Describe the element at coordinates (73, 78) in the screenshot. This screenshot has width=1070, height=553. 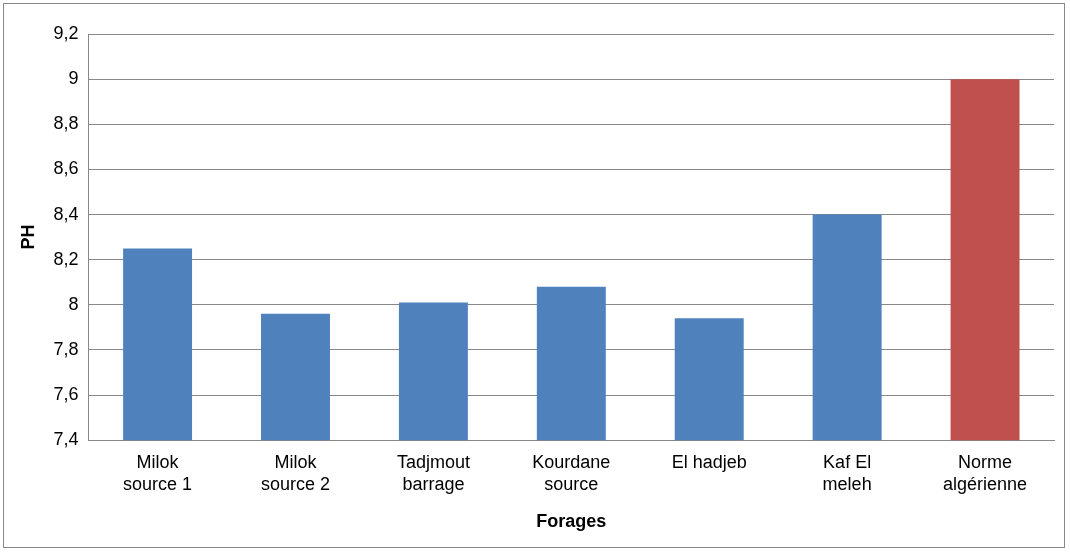
I see `y-tick-label: 9` at that location.